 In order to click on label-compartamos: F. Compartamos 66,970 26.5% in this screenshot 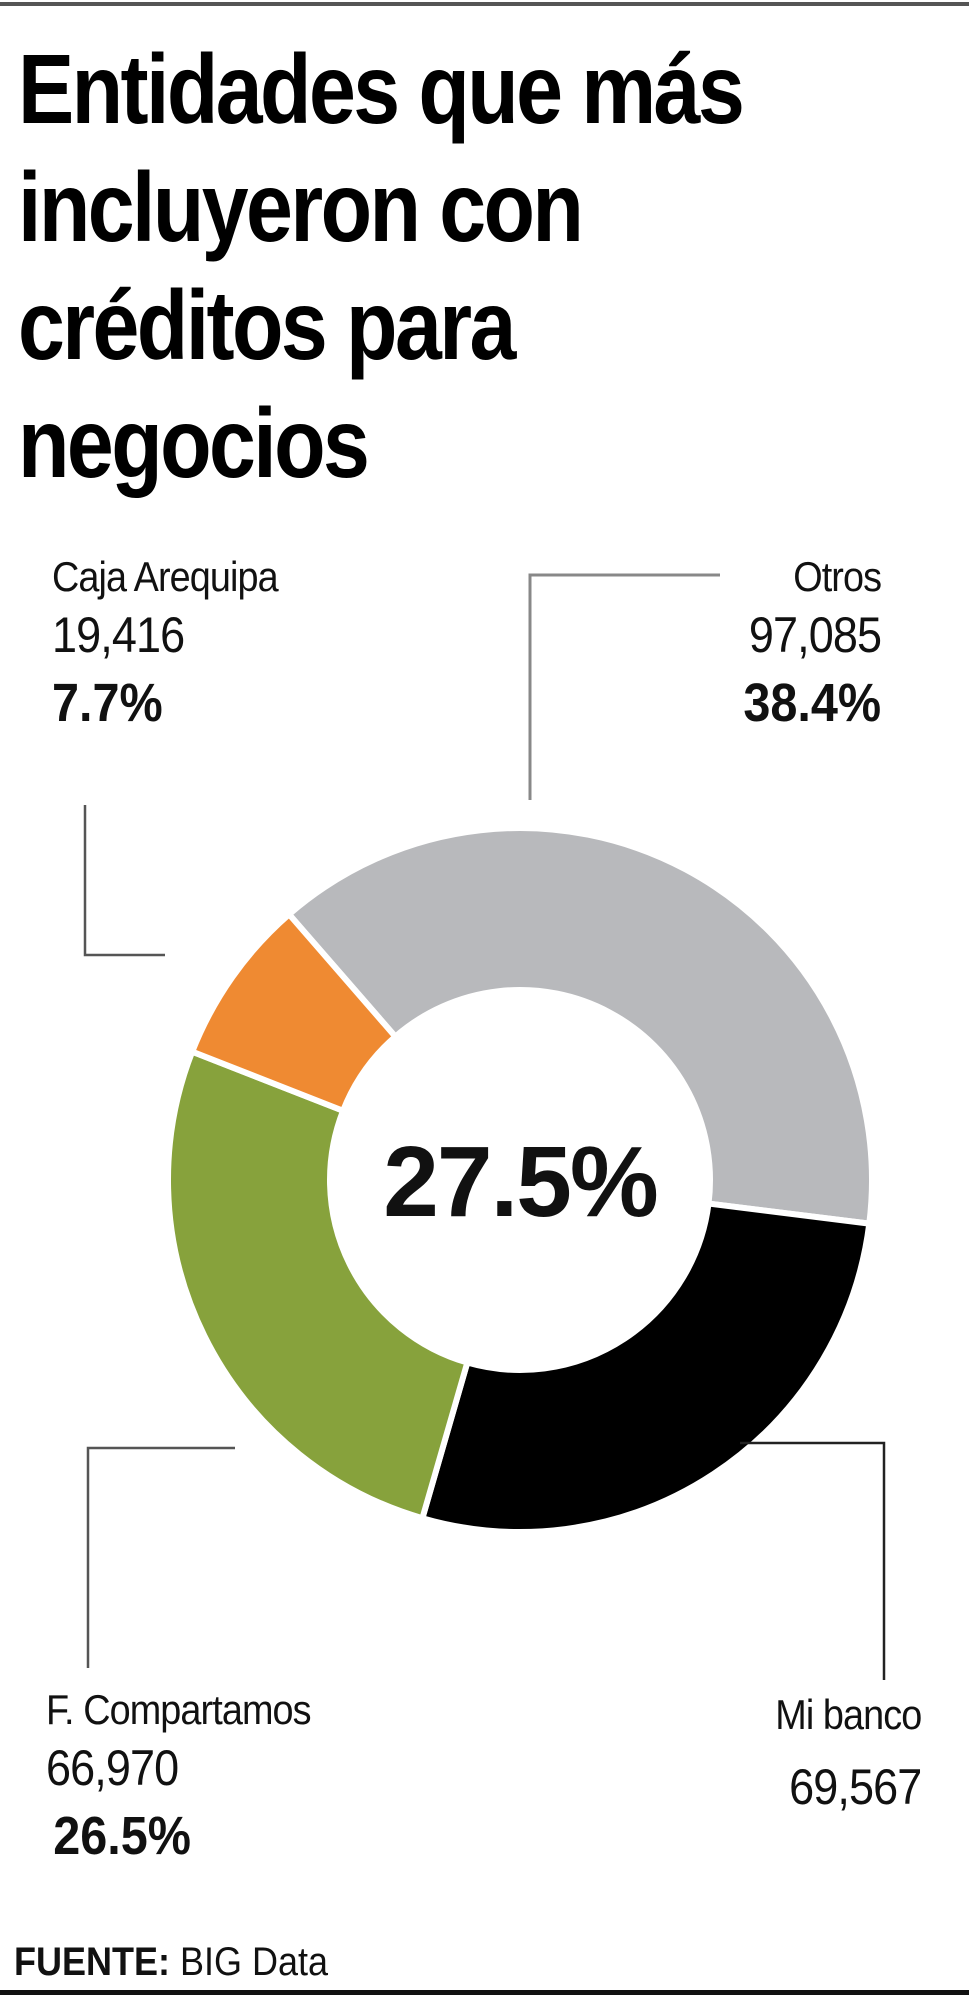, I will do `click(179, 1778)`.